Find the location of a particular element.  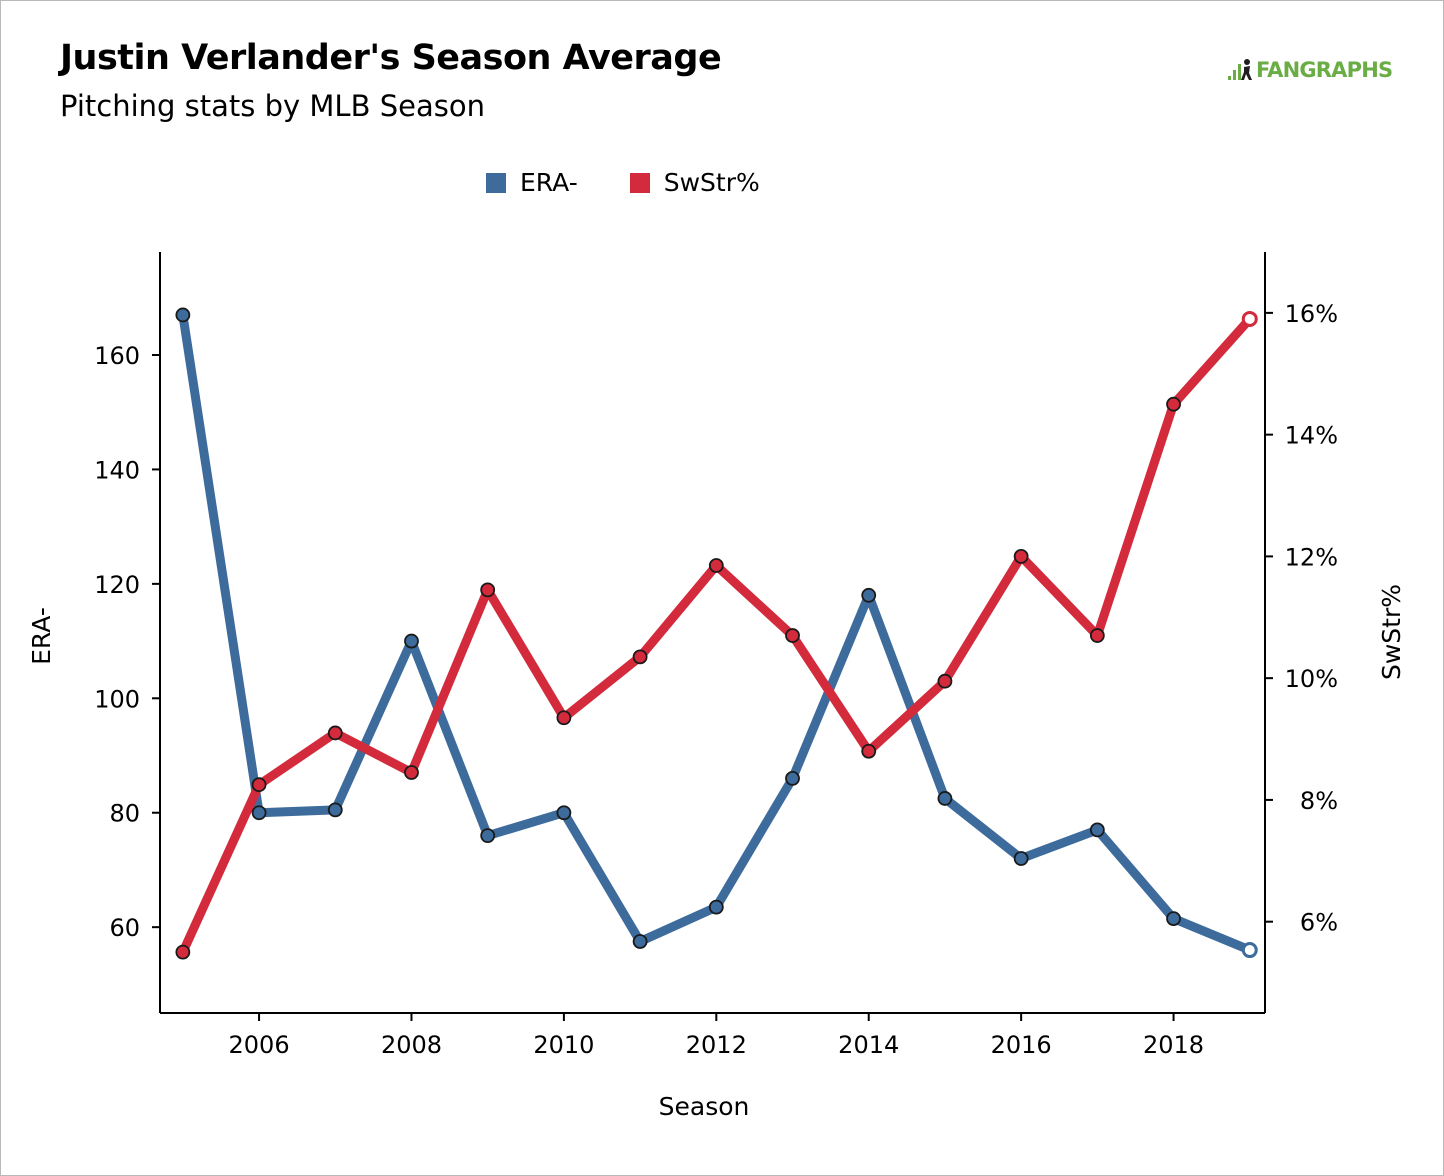

legend-swatch-era is located at coordinates (496, 182).